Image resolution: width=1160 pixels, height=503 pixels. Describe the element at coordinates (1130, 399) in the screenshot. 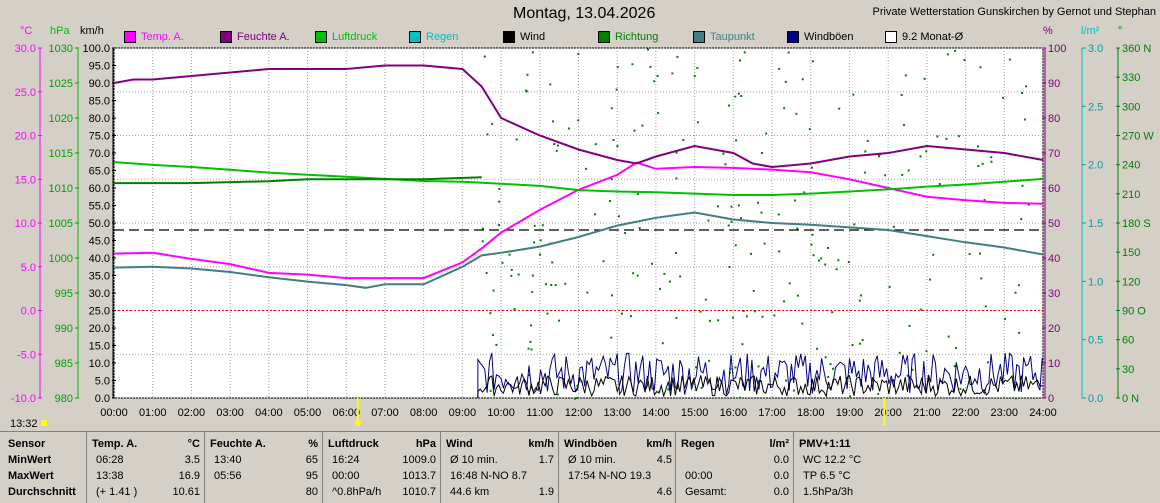

I see `direction-axis-tick: 0 N` at that location.